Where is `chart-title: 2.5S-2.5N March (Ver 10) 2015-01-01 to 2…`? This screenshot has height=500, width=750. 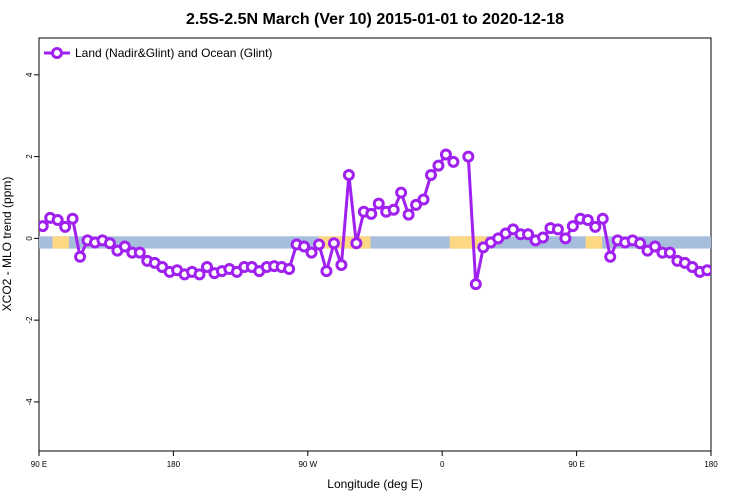 chart-title: 2.5S-2.5N March (Ver 10) 2015-01-01 to 2… is located at coordinates (375, 19).